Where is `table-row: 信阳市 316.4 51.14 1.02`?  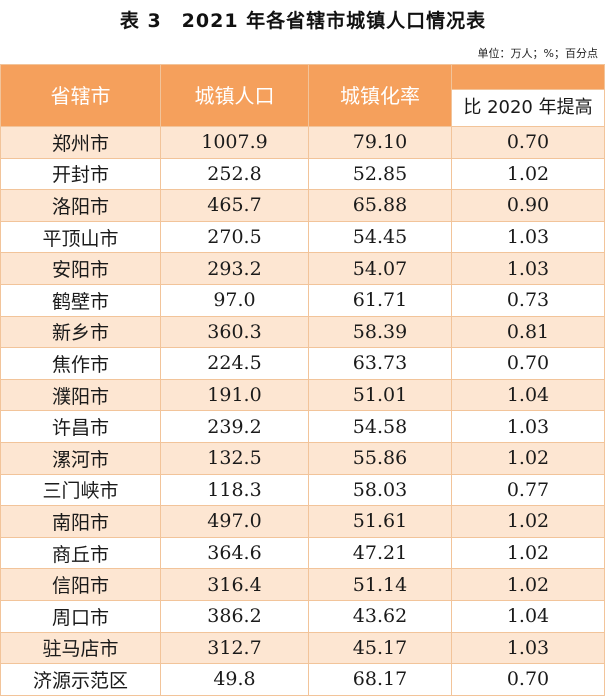
table-row: 信阳市 316.4 51.14 1.02 is located at coordinates (302, 584).